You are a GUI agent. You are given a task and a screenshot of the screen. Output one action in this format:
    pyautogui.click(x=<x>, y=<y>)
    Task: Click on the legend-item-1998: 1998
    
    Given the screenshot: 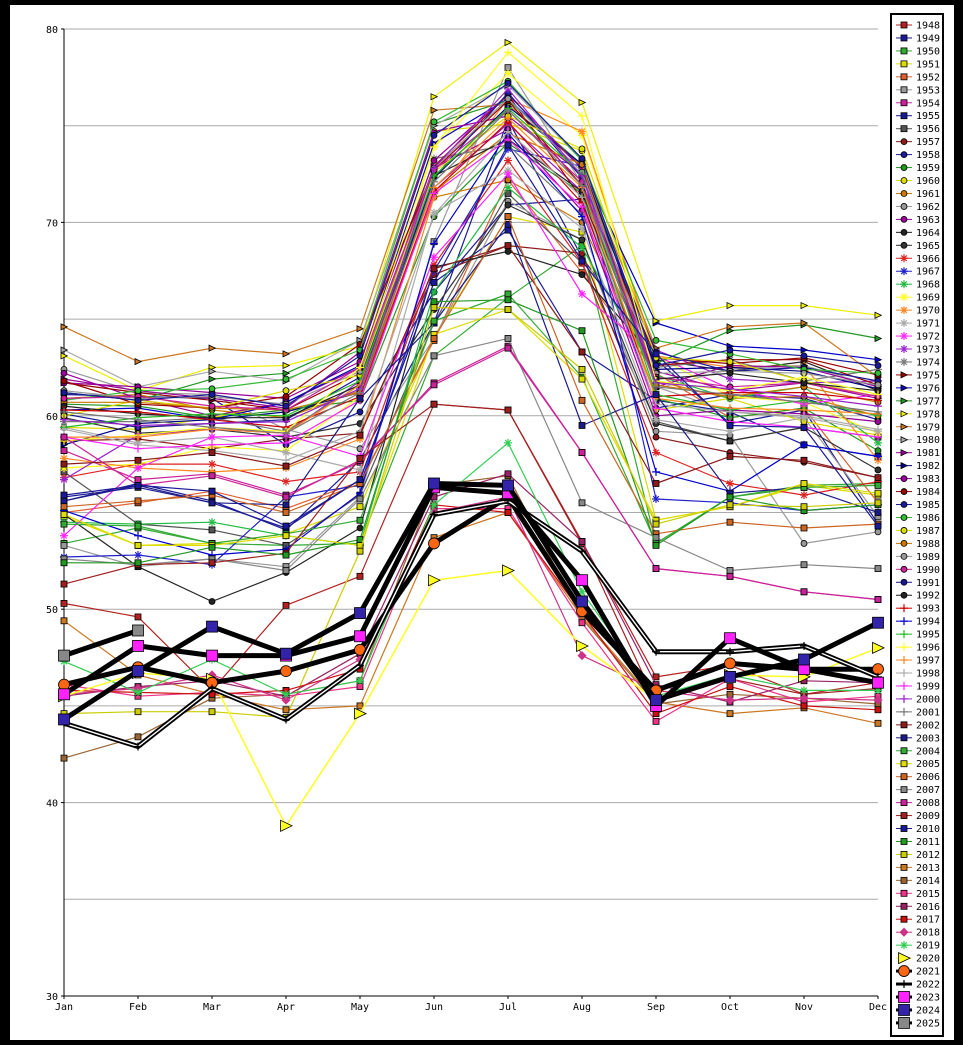 What is the action you would take?
    pyautogui.click(x=918, y=674)
    